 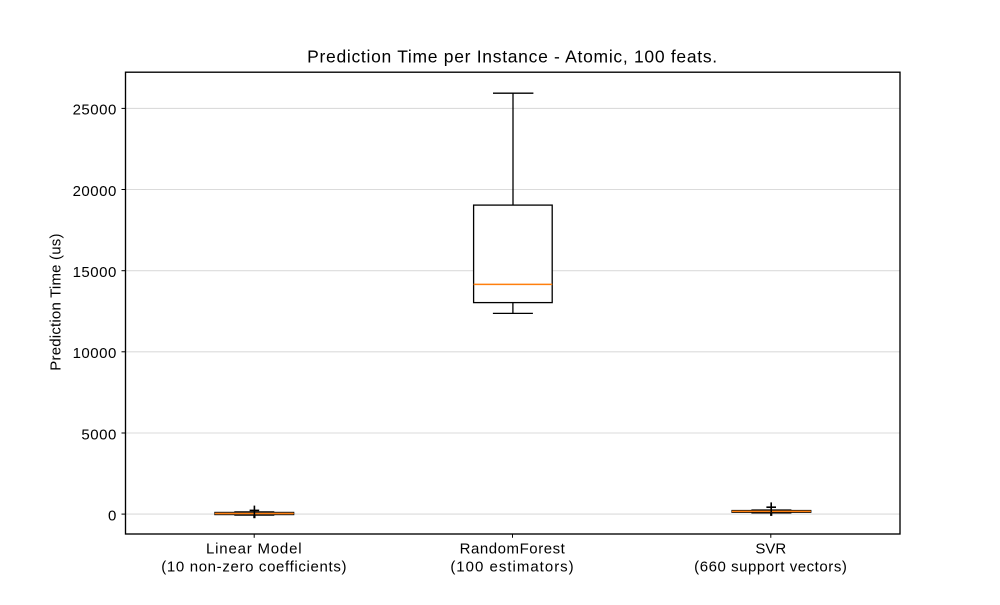 I want to click on svg-text: SVR, so click(x=770, y=549).